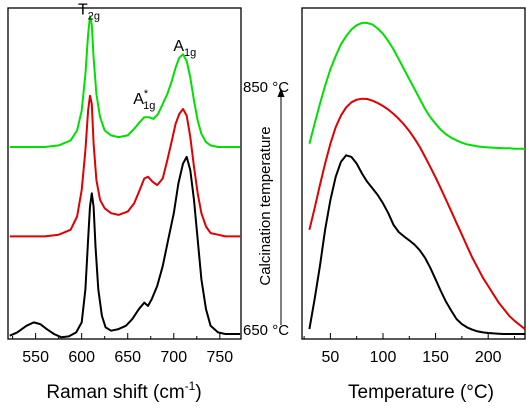  What do you see at coordinates (144, 100) in the screenshot?
I see `peak-label: A* 1g` at bounding box center [144, 100].